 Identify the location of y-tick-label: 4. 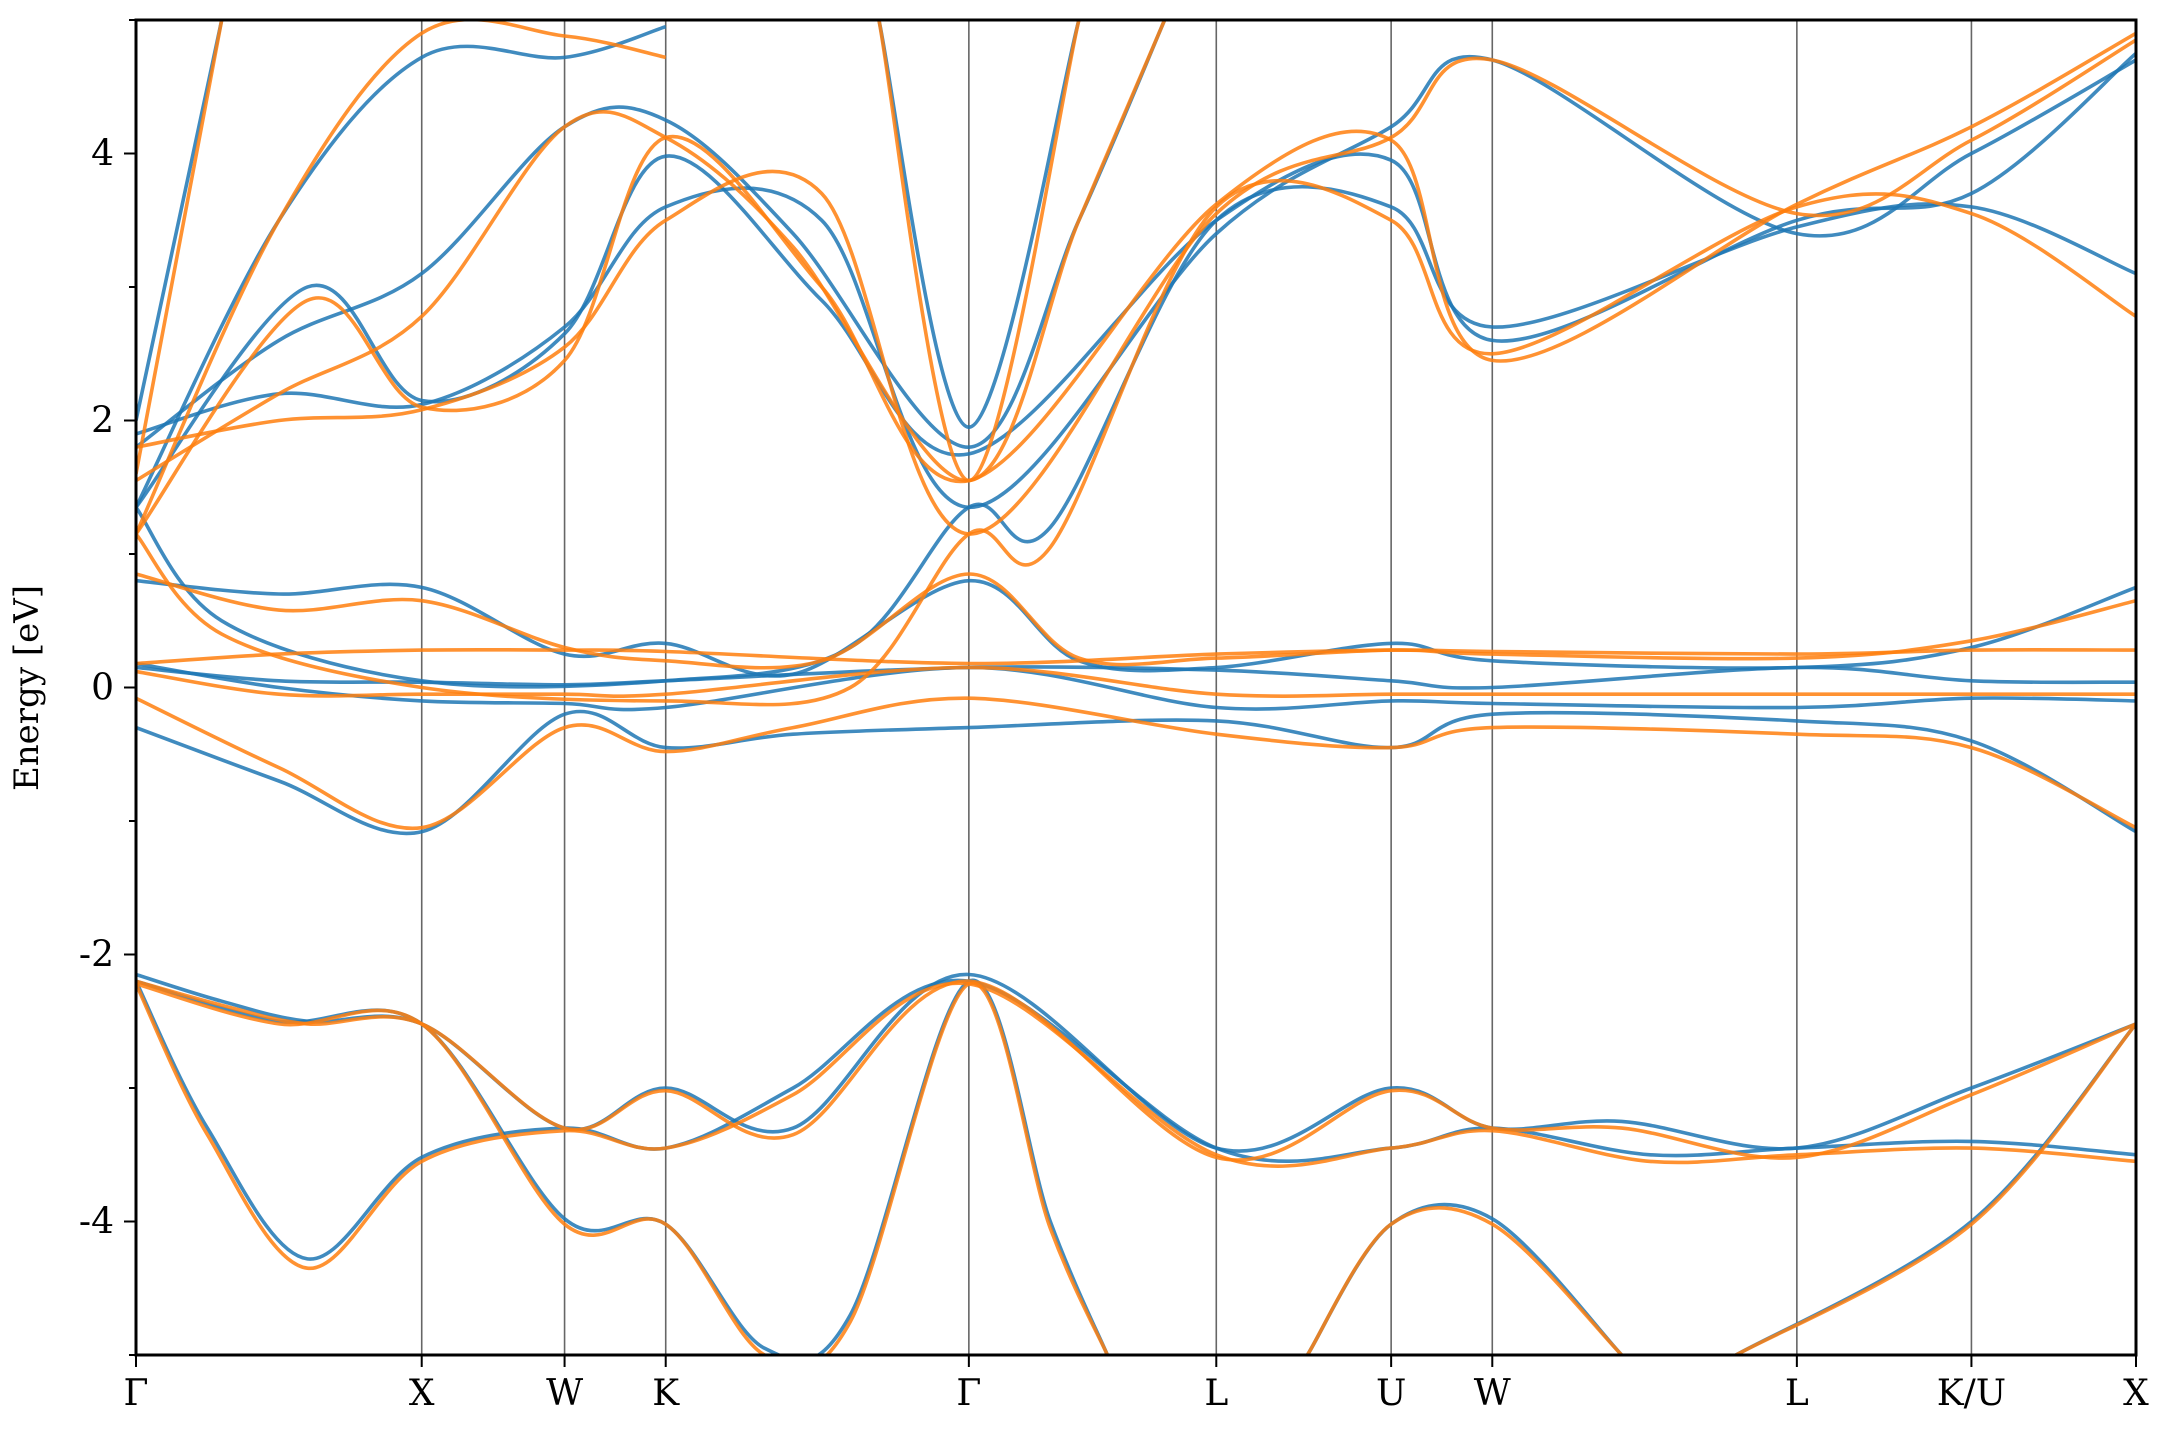
(102, 154).